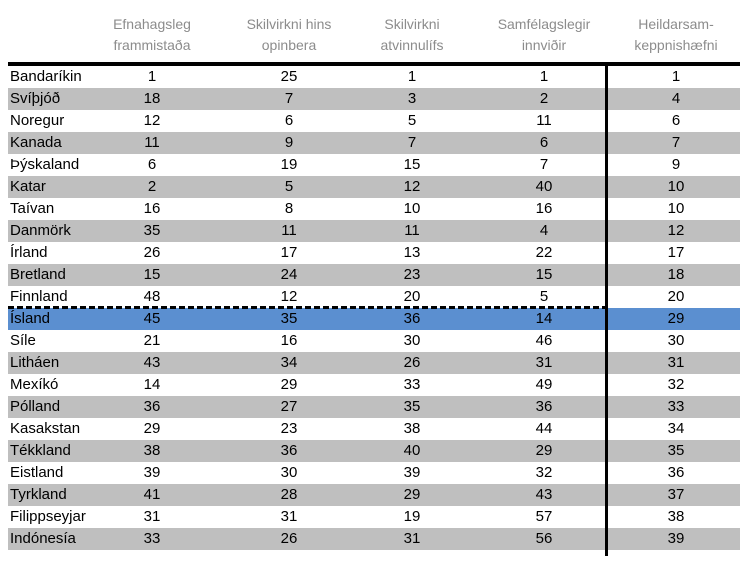  What do you see at coordinates (289, 406) in the screenshot?
I see `rank-cell: 27` at bounding box center [289, 406].